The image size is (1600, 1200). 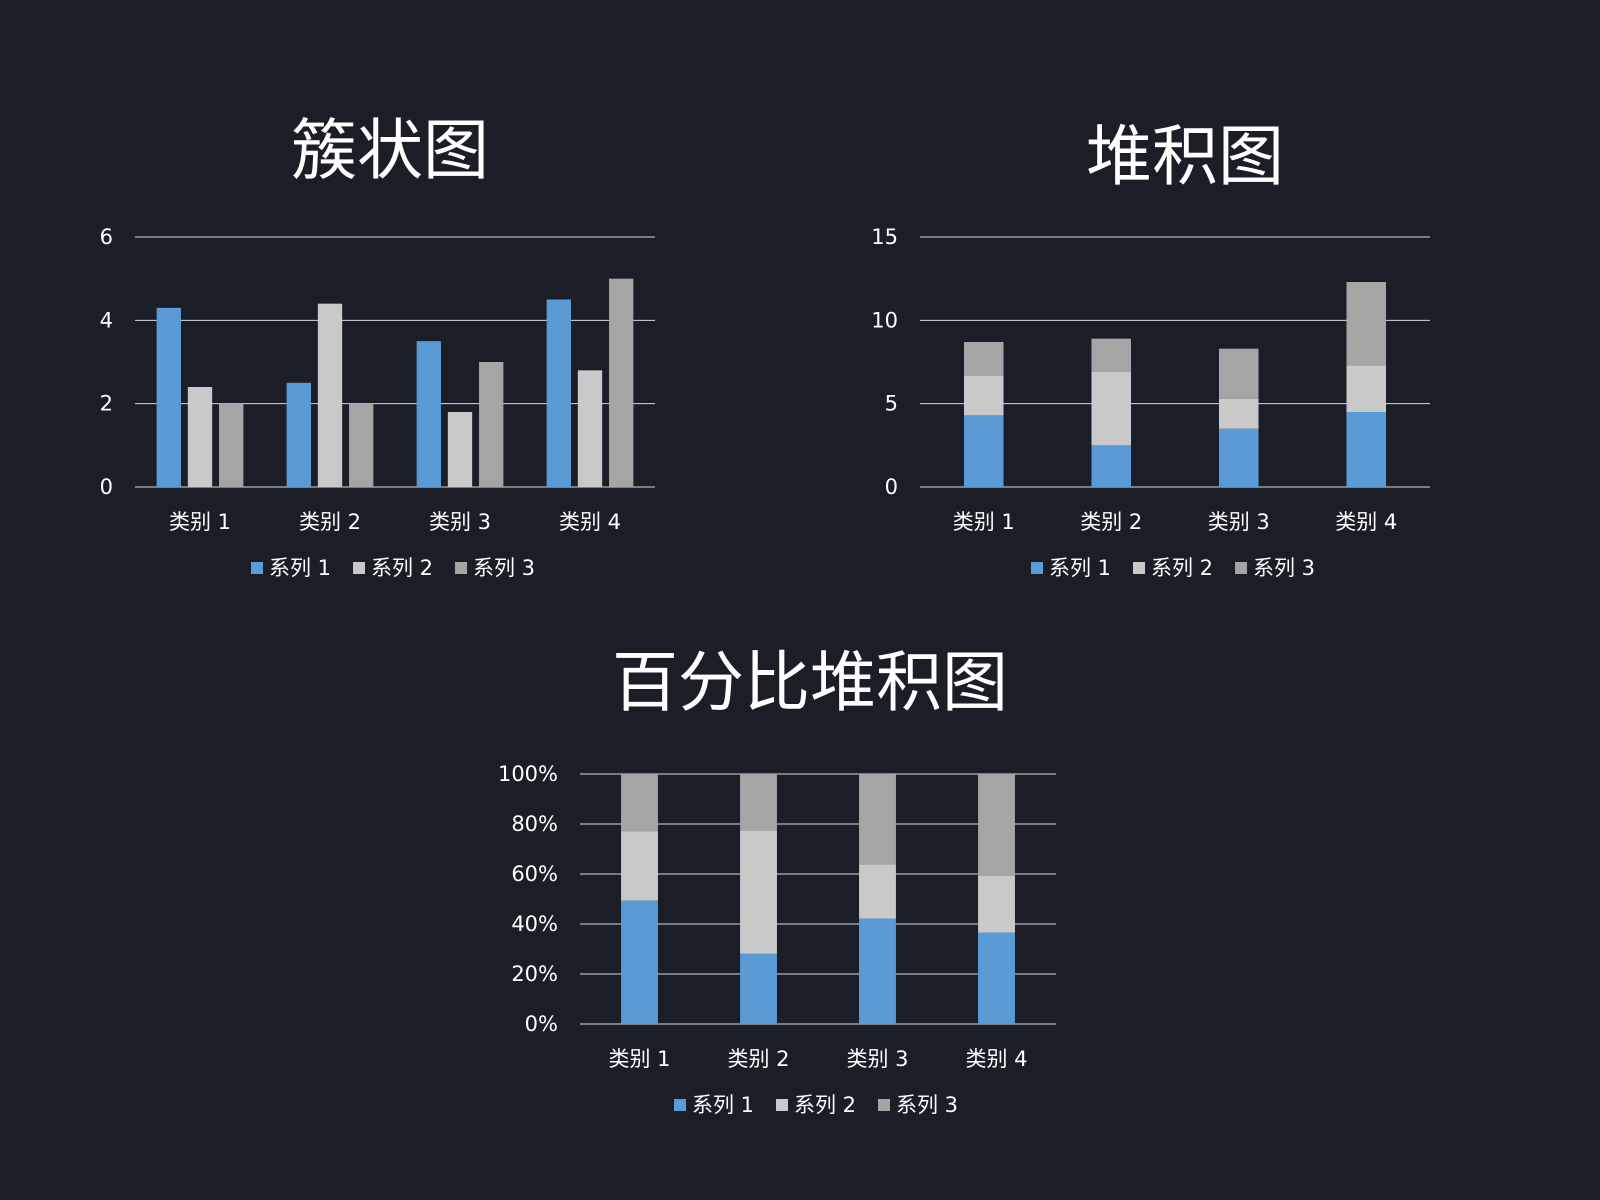 What do you see at coordinates (106, 320) in the screenshot?
I see `y-tick-label: 4` at bounding box center [106, 320].